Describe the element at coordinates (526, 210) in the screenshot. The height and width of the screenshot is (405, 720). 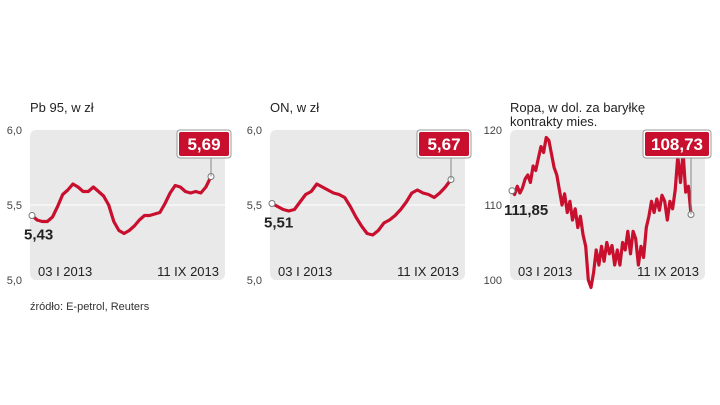
I see `start-value-label: 111,85` at that location.